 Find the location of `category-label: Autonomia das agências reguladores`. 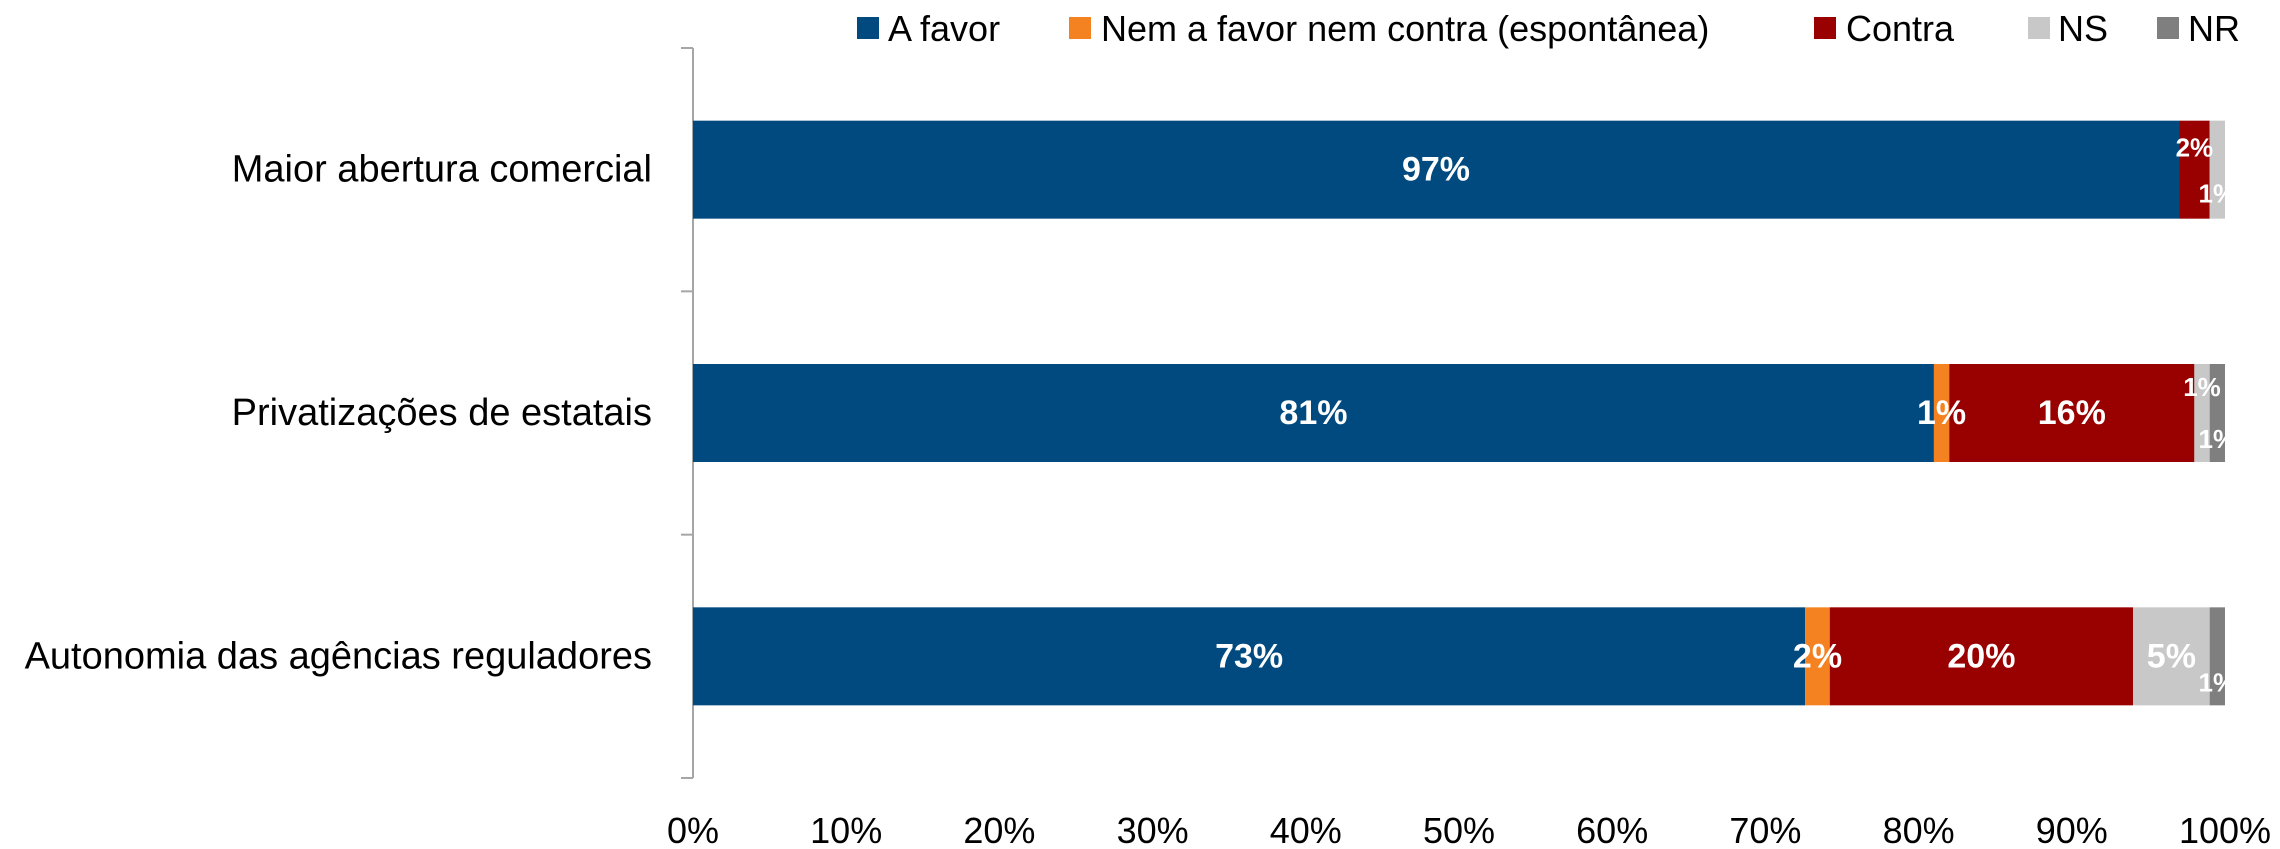

category-label: Autonomia das agências reguladores is located at coordinates (338, 656).